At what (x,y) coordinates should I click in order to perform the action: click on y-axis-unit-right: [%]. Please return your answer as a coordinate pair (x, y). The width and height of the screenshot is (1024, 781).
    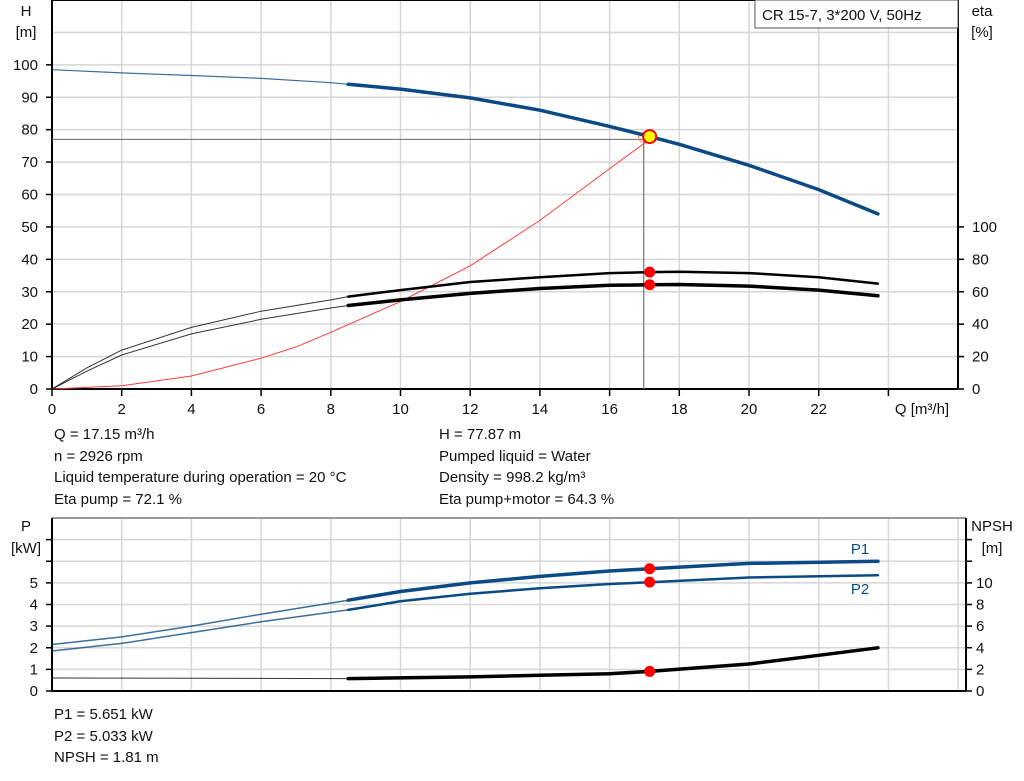
    Looking at the image, I should click on (982, 32).